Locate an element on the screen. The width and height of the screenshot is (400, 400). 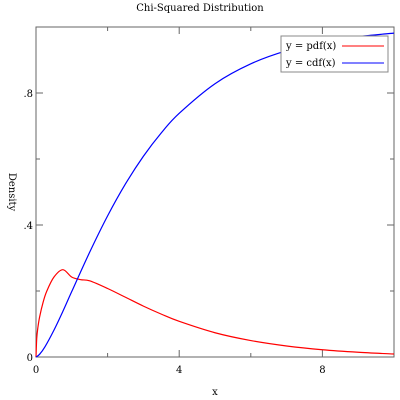
chart-title: Chi-Squared Distribution is located at coordinates (200, 8).